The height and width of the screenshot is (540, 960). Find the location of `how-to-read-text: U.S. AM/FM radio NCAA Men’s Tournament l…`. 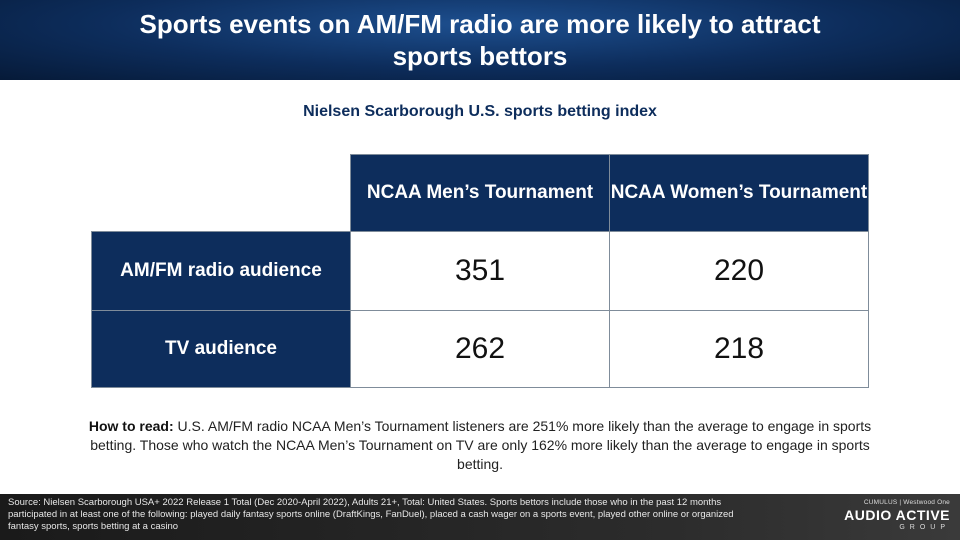

how-to-read-text: U.S. AM/FM radio NCAA Men’s Tournament l… is located at coordinates (481, 445).